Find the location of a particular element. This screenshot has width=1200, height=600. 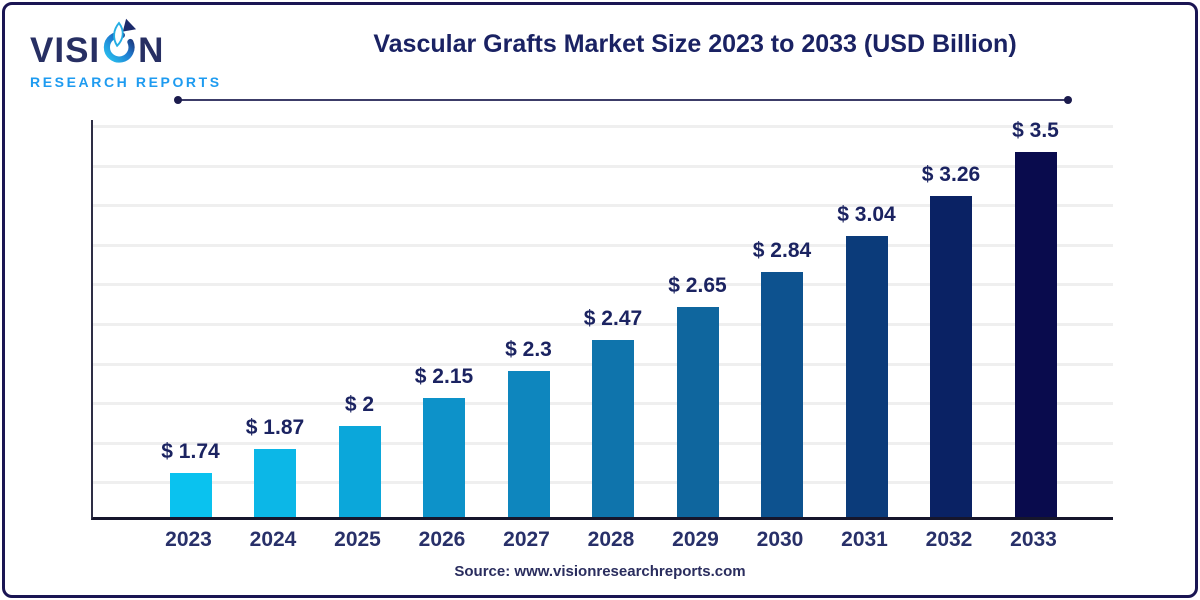

divider-dot-right is located at coordinates (1068, 100).